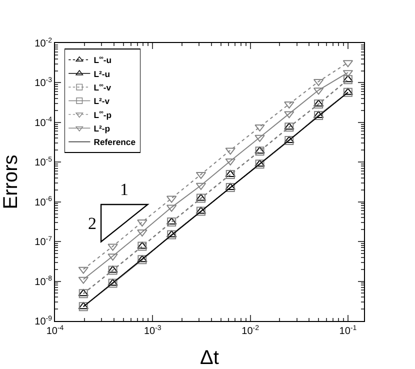 This screenshot has width=415, height=369. What do you see at coordinates (210, 358) in the screenshot?
I see `x-axis-title: Δt` at bounding box center [210, 358].